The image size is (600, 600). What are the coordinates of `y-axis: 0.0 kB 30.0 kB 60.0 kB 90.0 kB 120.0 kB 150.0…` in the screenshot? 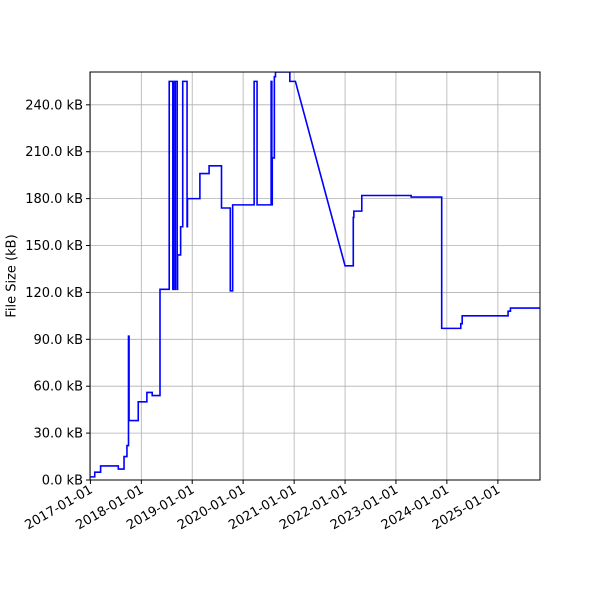 It's located at (57, 293).